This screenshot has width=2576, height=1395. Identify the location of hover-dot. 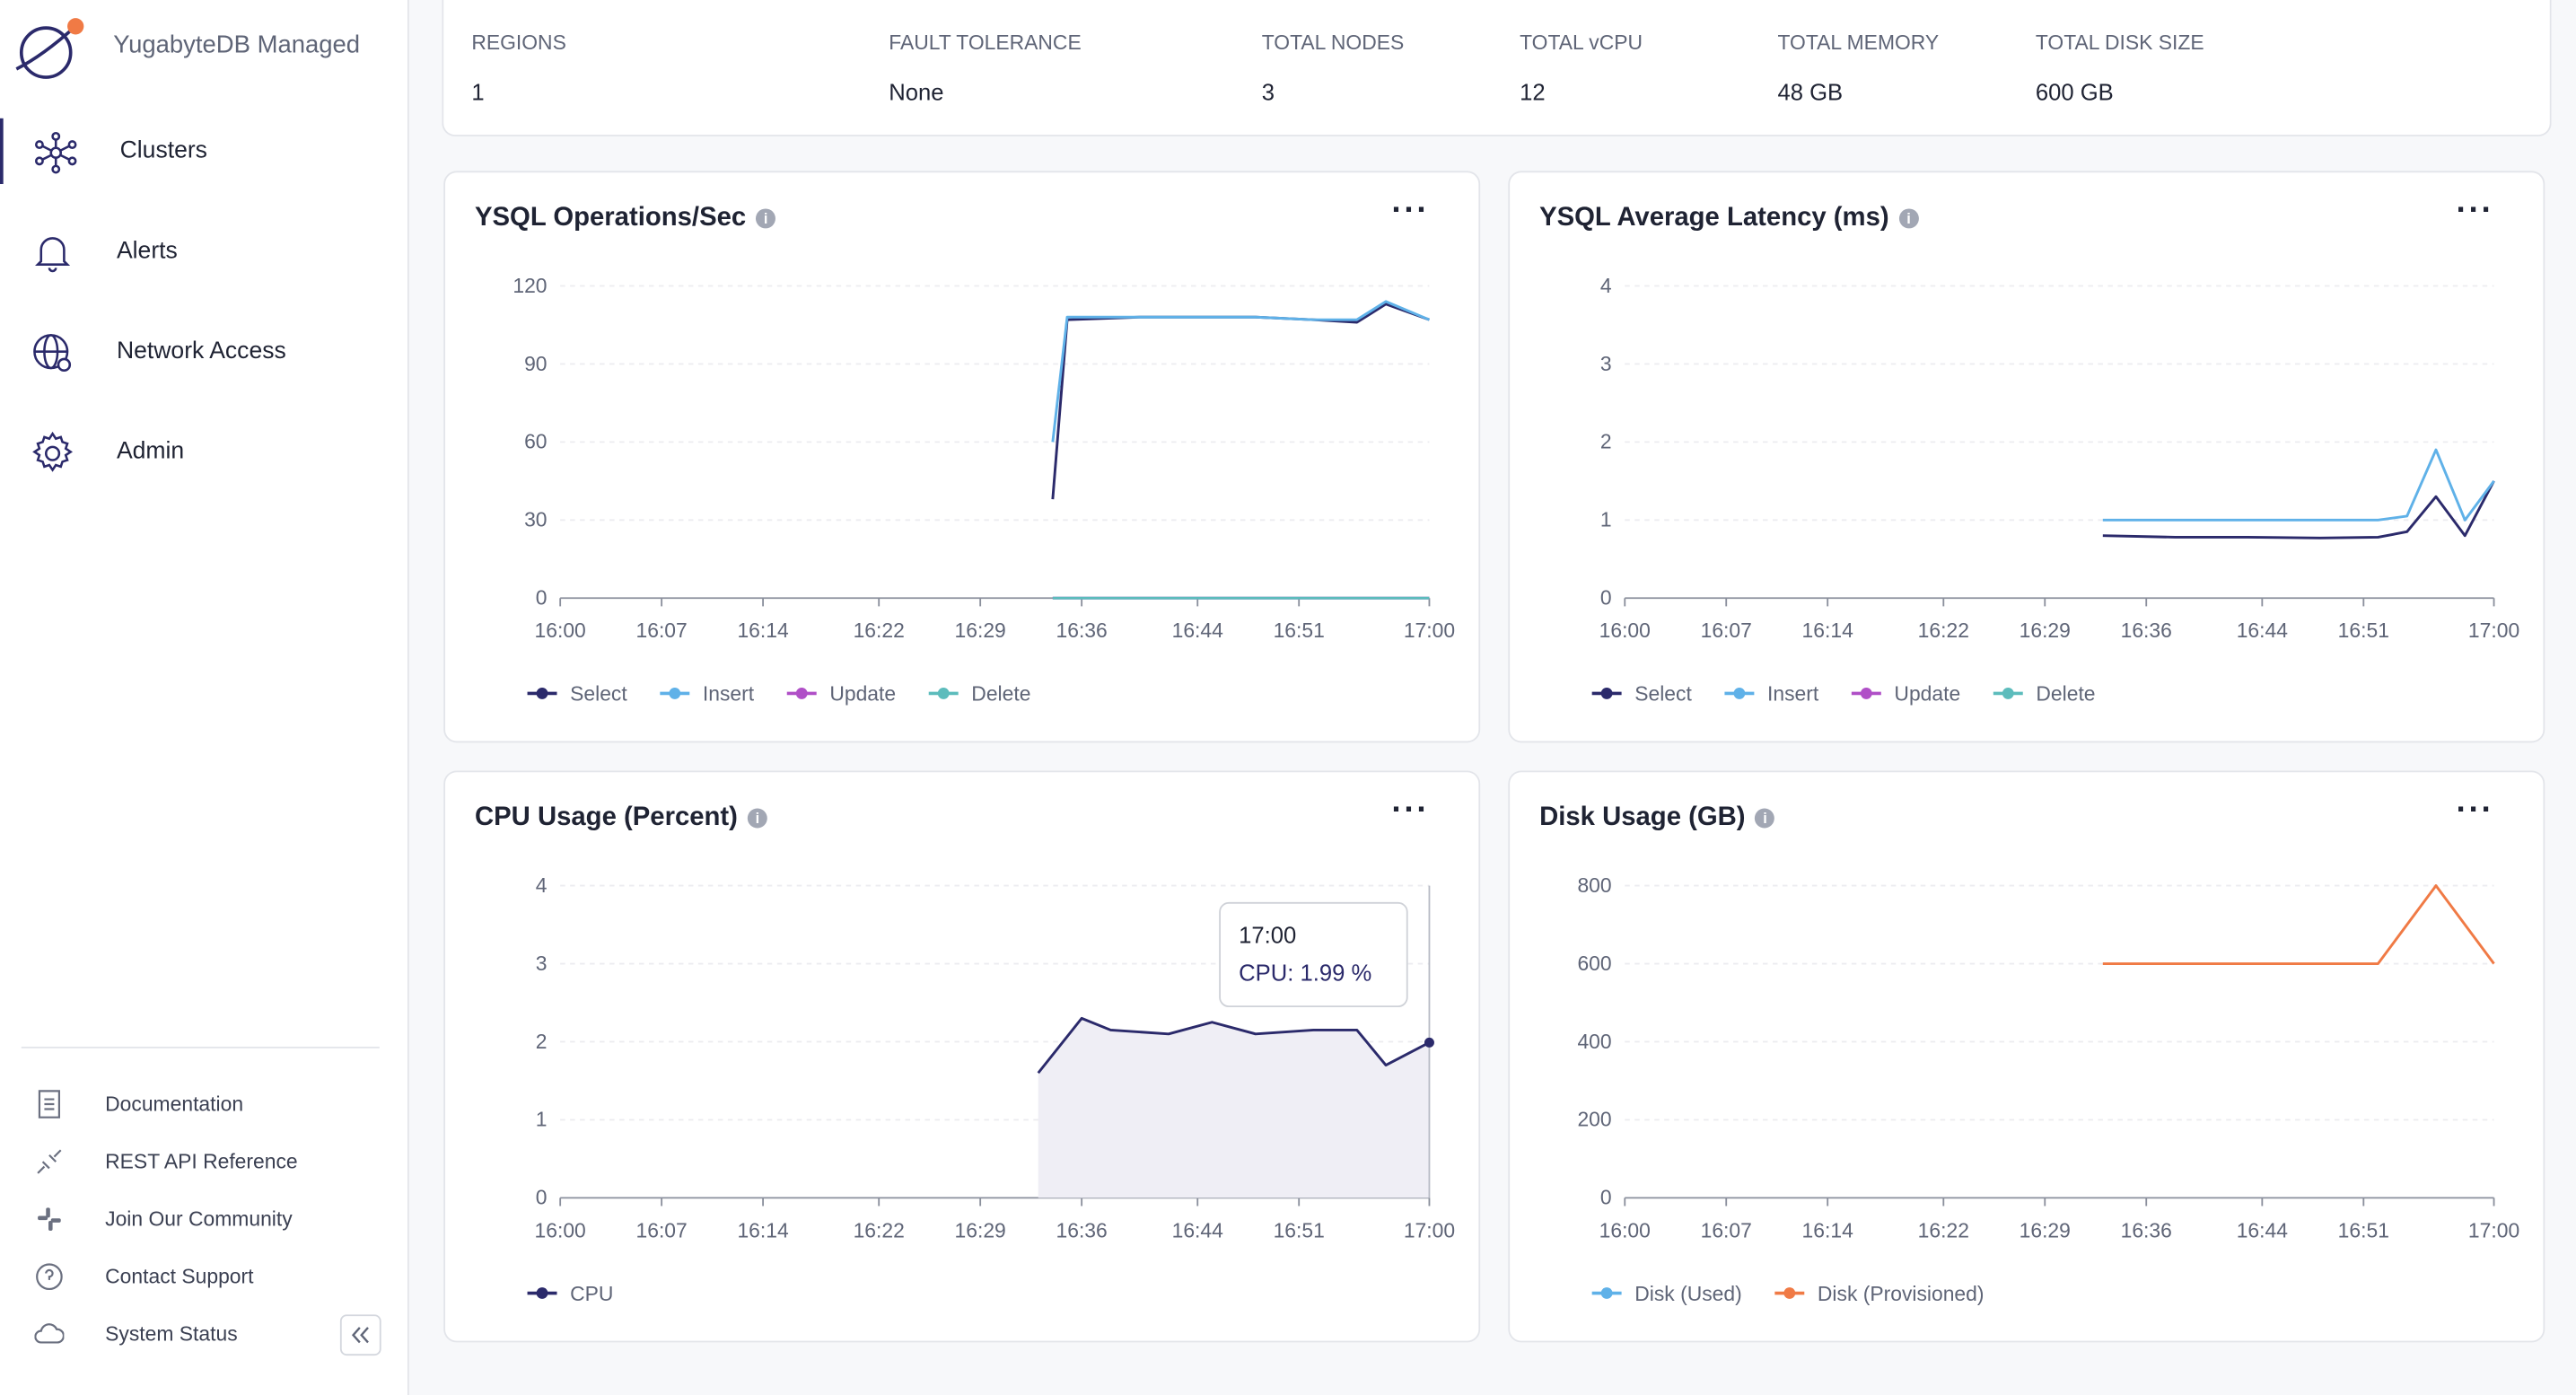
(1429, 1042).